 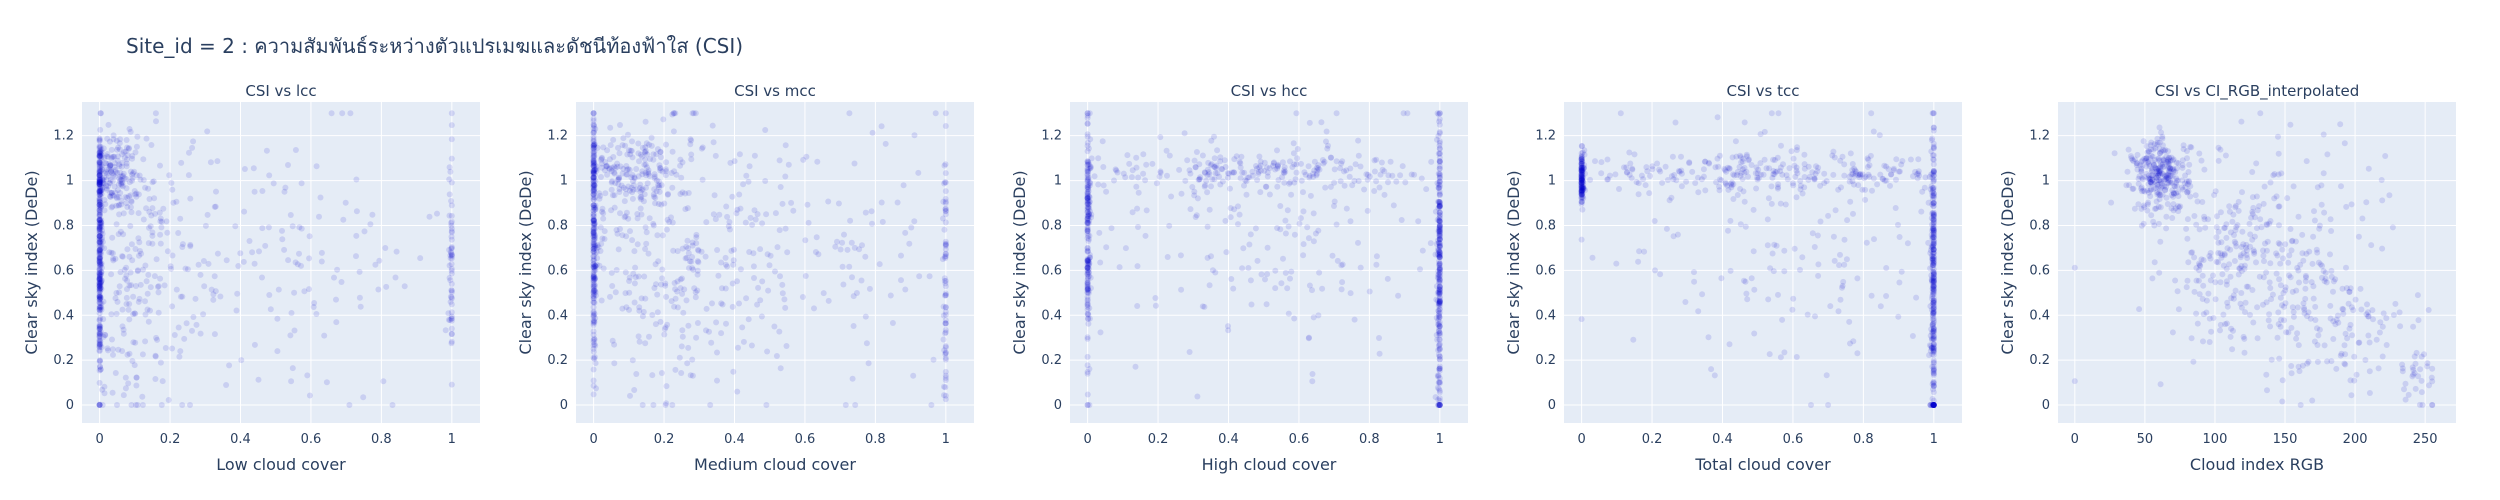 I want to click on x-axis-label: Low cloud cover, so click(x=281, y=464).